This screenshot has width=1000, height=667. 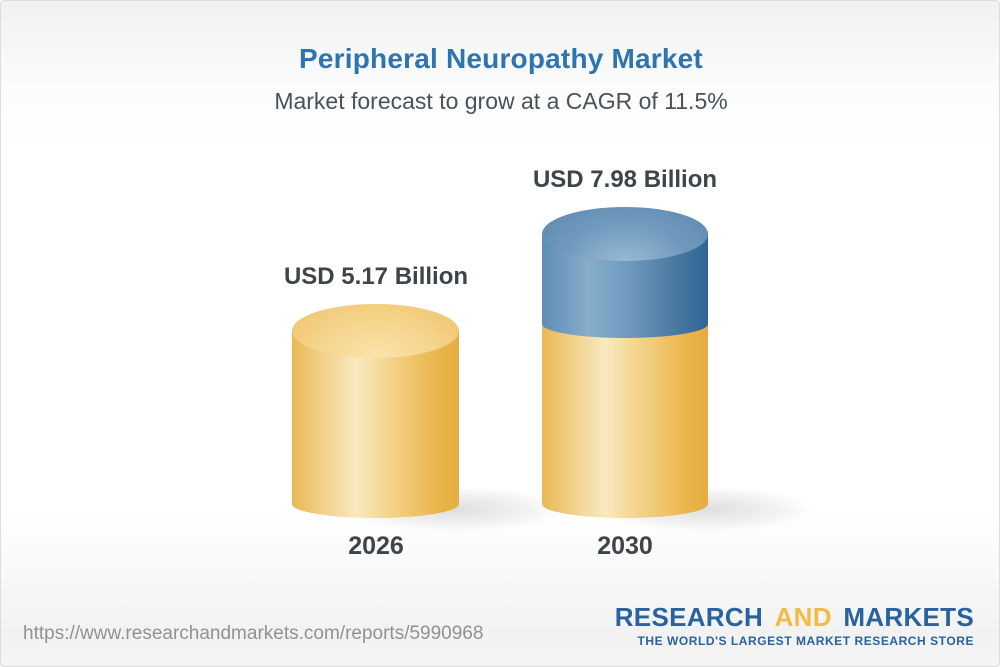 I want to click on bar-segment-2026-base, so click(x=375, y=424).